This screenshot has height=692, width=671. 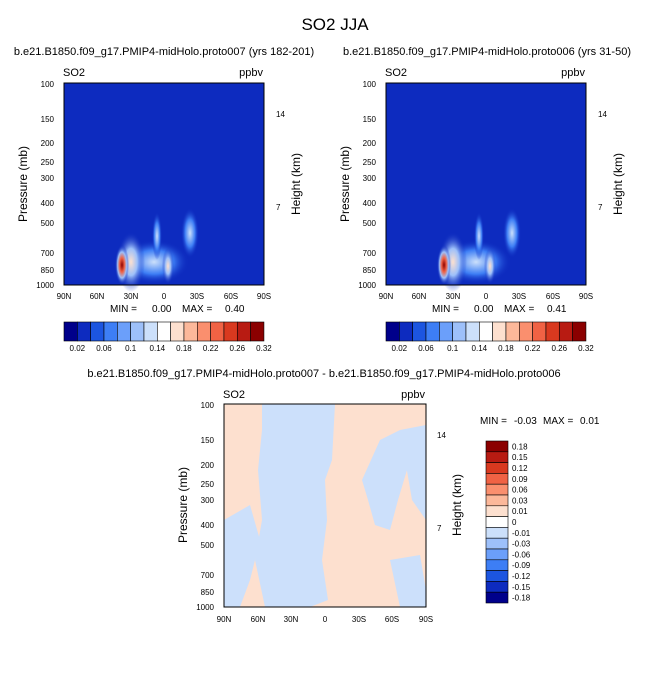 What do you see at coordinates (444, 265) in the screenshot?
I see `panel-2-anomaly-peak` at bounding box center [444, 265].